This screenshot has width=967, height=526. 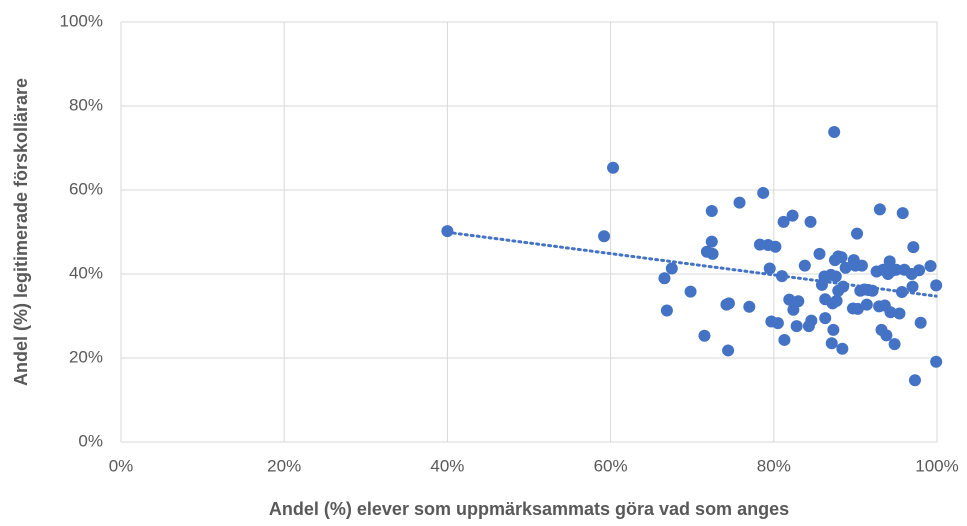 I want to click on y-tick-label: 100%, so click(x=81, y=20).